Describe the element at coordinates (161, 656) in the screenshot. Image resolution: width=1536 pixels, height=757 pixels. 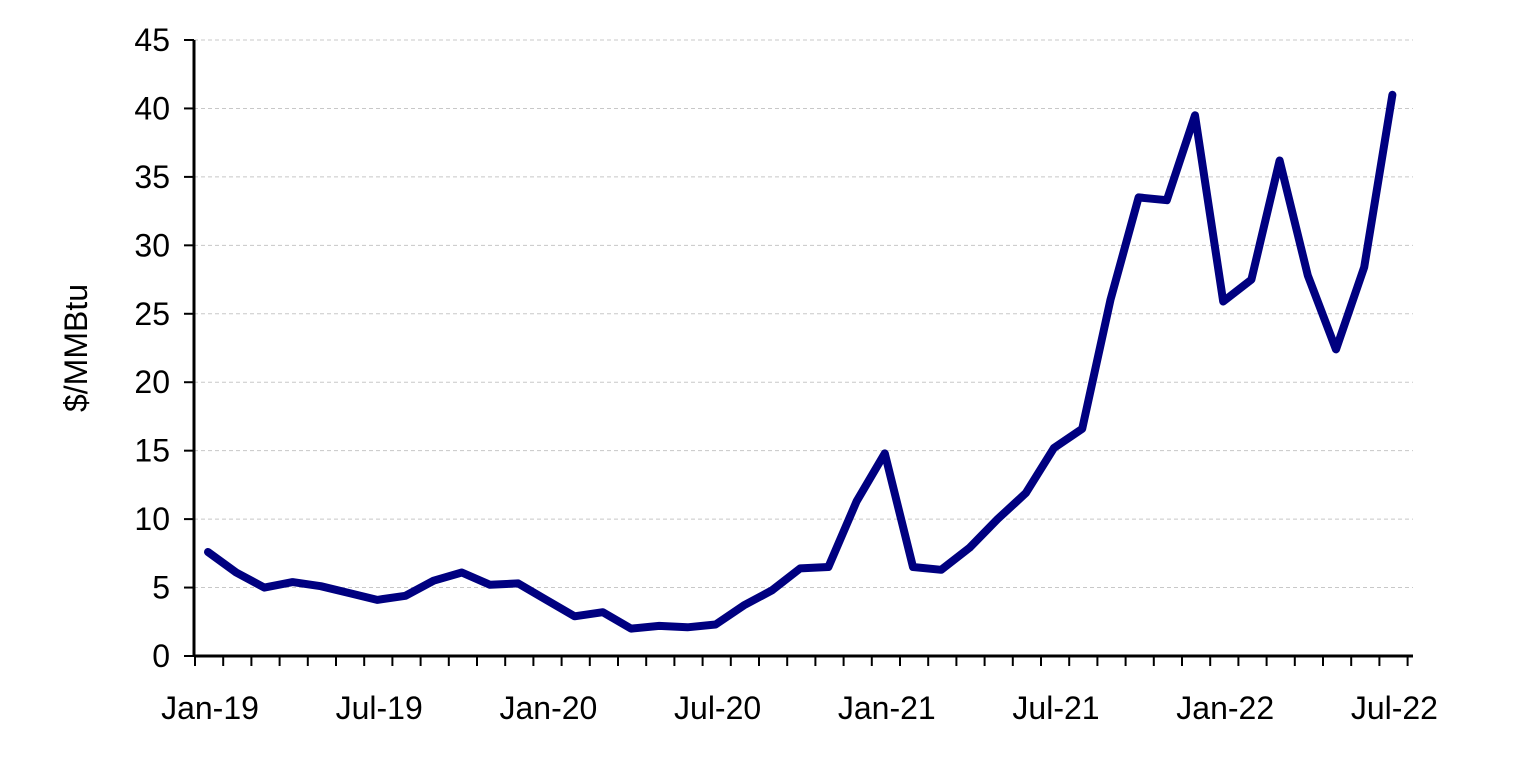
I see `y-tick-label: 0` at that location.